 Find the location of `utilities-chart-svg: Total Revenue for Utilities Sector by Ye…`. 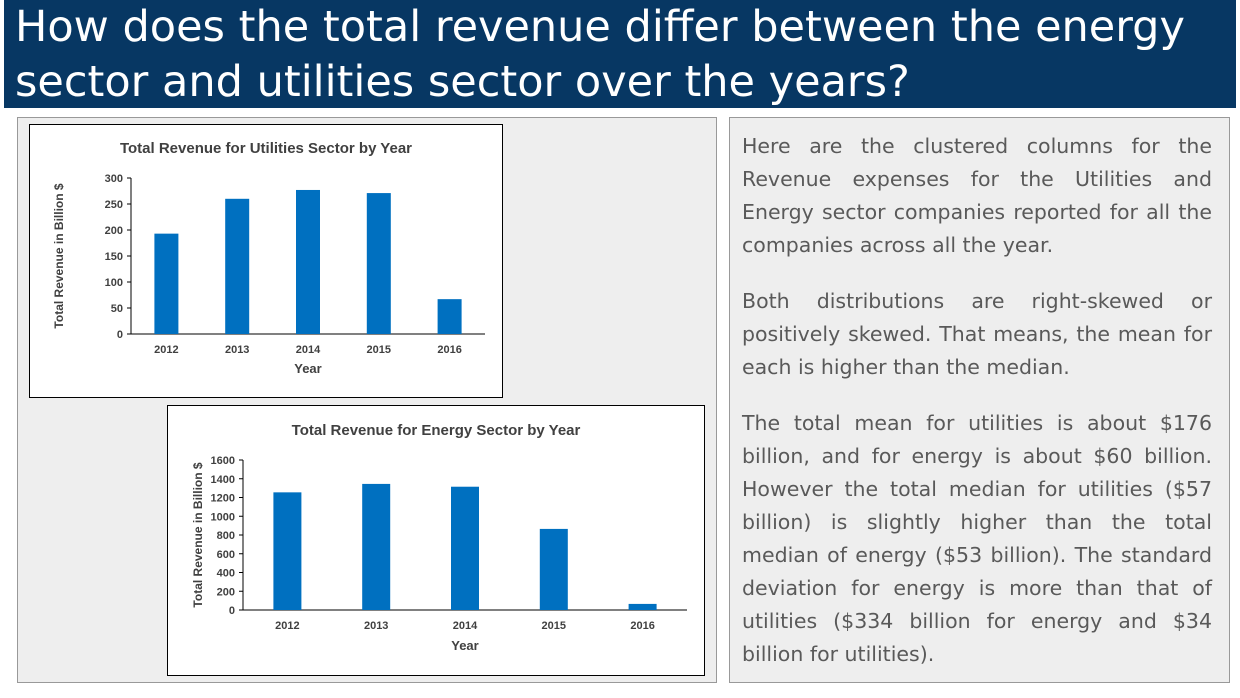

utilities-chart-svg: Total Revenue for Utilities Sector by Ye… is located at coordinates (266, 261).